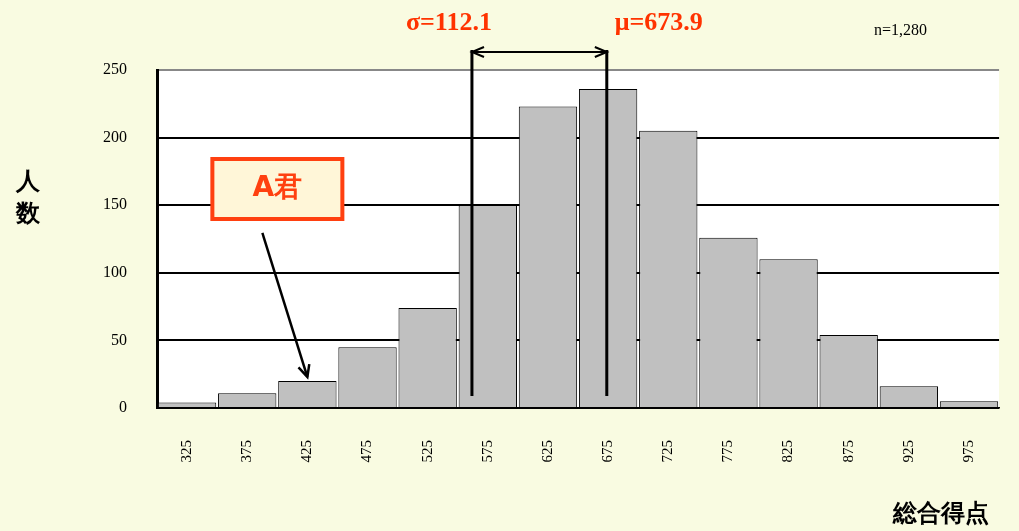 This screenshot has width=1019, height=531. What do you see at coordinates (115, 69) in the screenshot?
I see `y-tick-label: 250` at bounding box center [115, 69].